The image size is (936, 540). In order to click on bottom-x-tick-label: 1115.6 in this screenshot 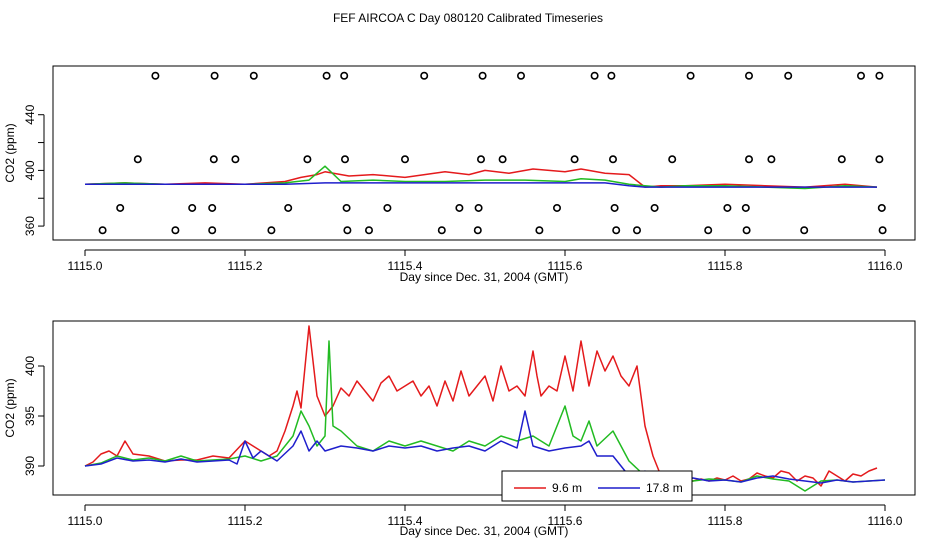, I will do `click(565, 521)`.